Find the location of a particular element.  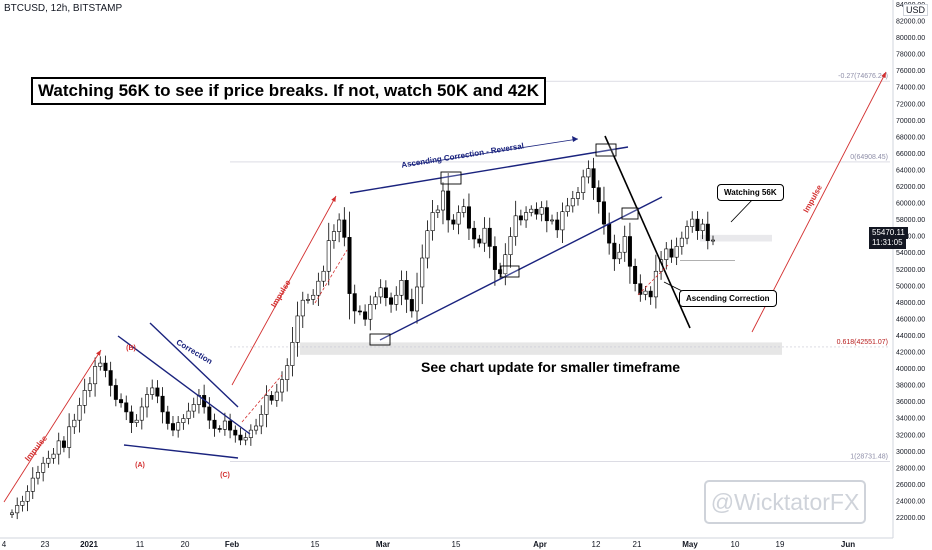

x-tick-label: 20 is located at coordinates (185, 544).